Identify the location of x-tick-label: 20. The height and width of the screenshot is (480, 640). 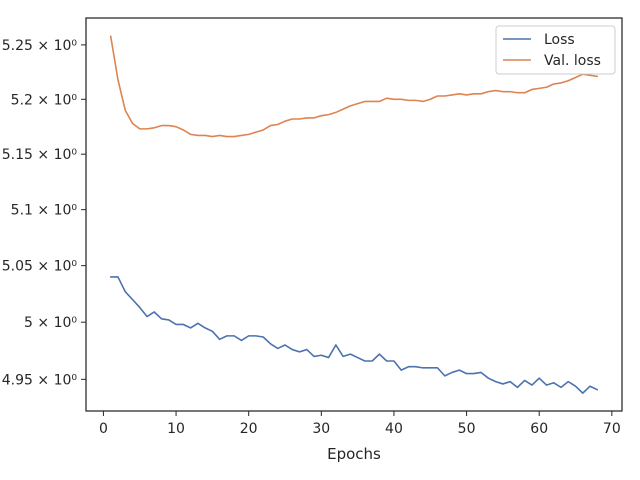
(249, 429).